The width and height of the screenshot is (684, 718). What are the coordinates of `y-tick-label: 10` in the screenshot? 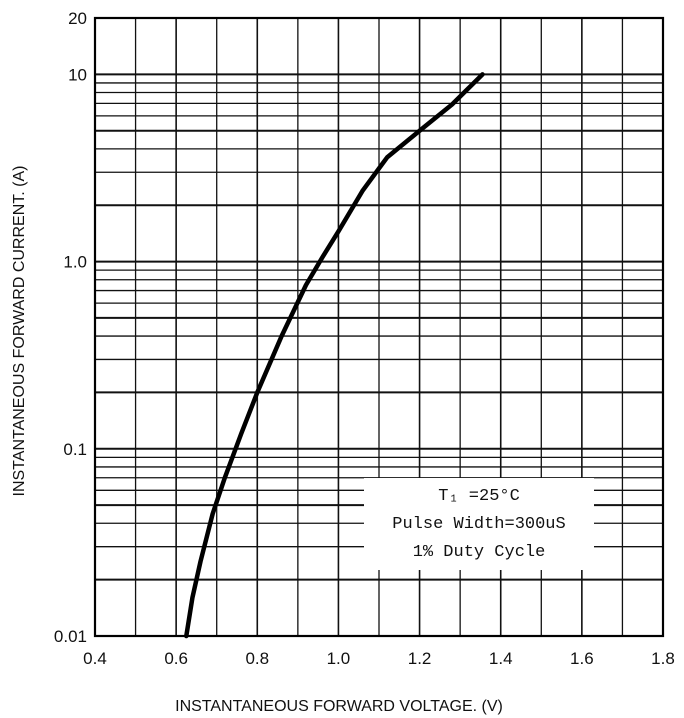 It's located at (77, 74).